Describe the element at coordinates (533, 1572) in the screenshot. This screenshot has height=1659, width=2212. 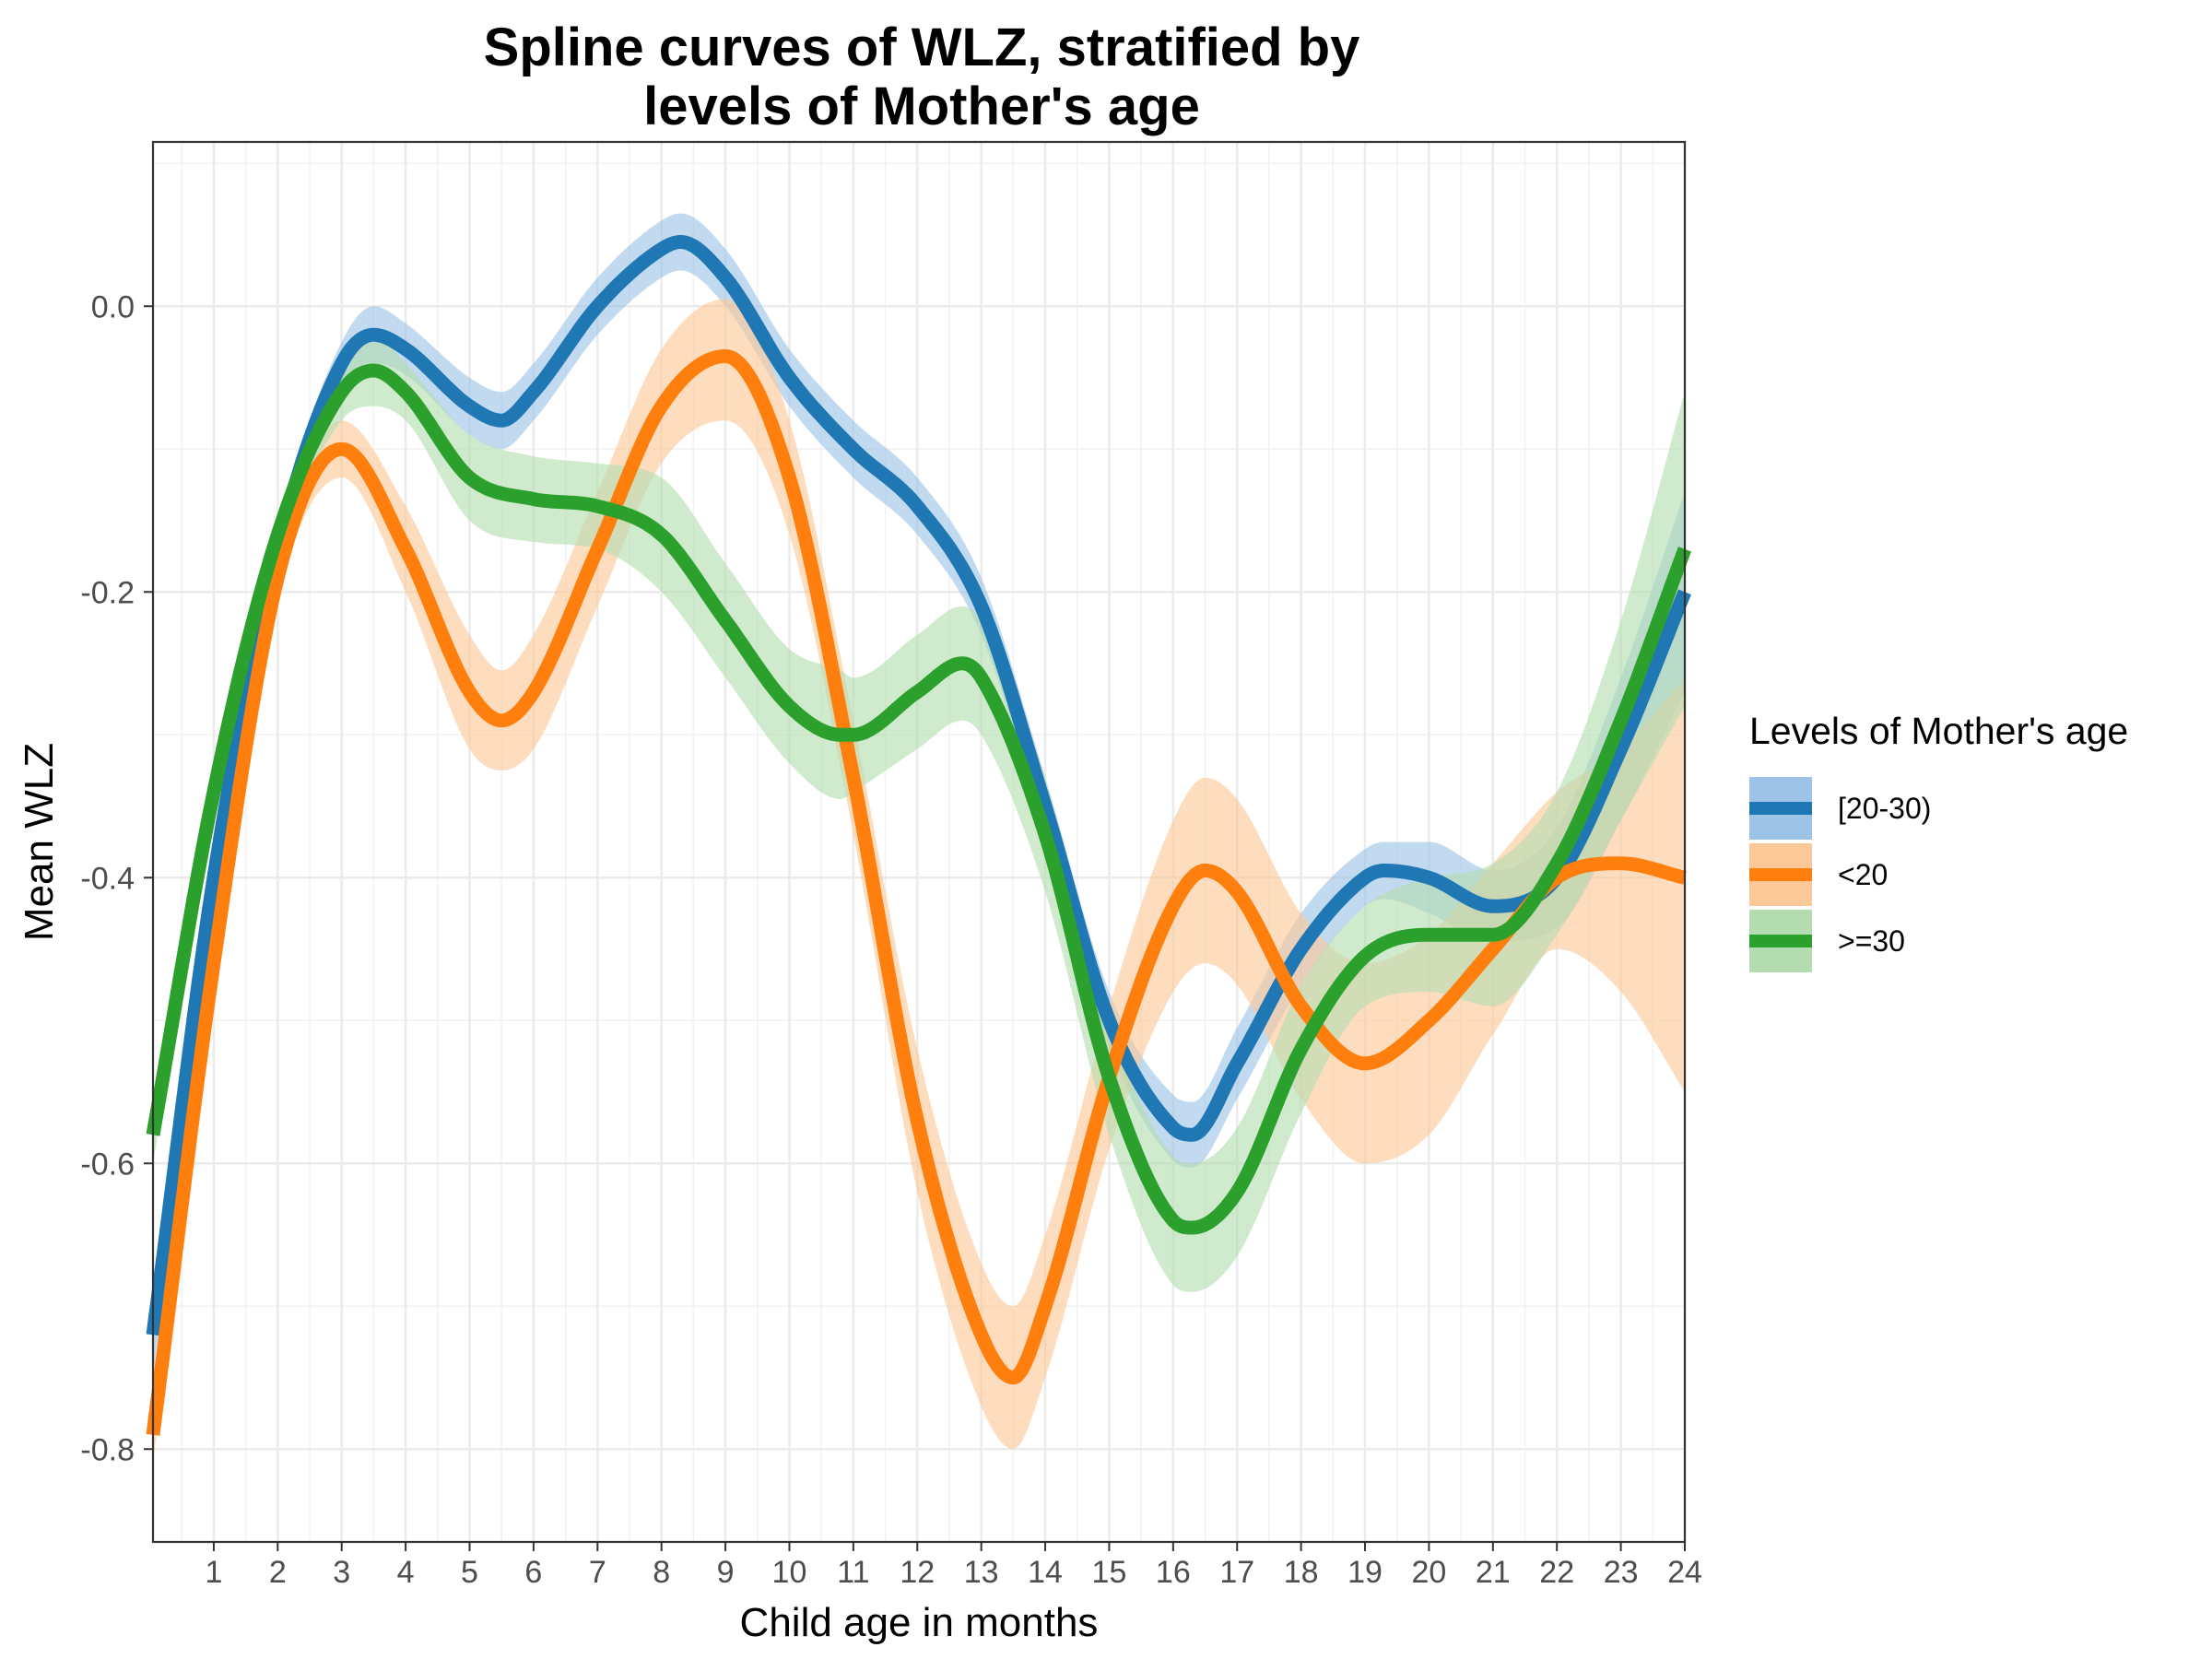
I see `x-tick-label: 6` at that location.